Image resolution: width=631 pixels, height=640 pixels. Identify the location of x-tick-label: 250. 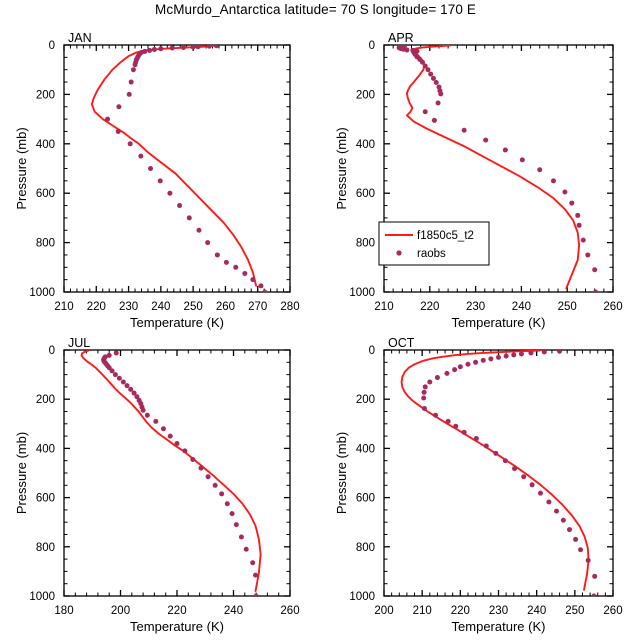
(574, 611).